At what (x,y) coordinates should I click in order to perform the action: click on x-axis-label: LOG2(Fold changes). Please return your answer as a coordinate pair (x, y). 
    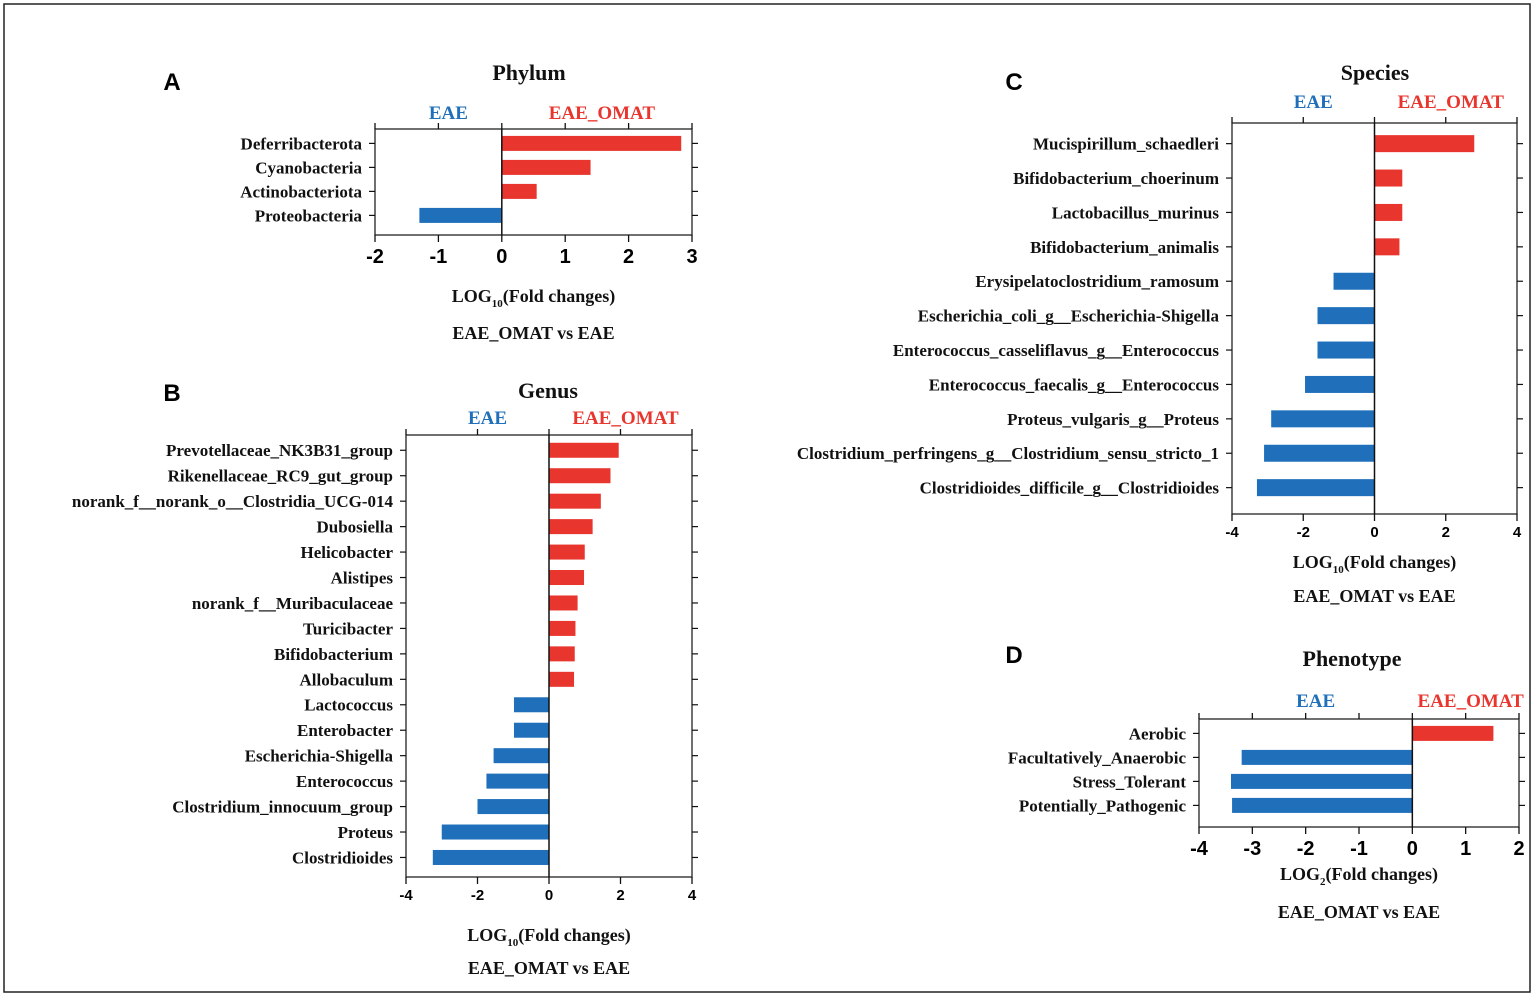
    Looking at the image, I should click on (1359, 876).